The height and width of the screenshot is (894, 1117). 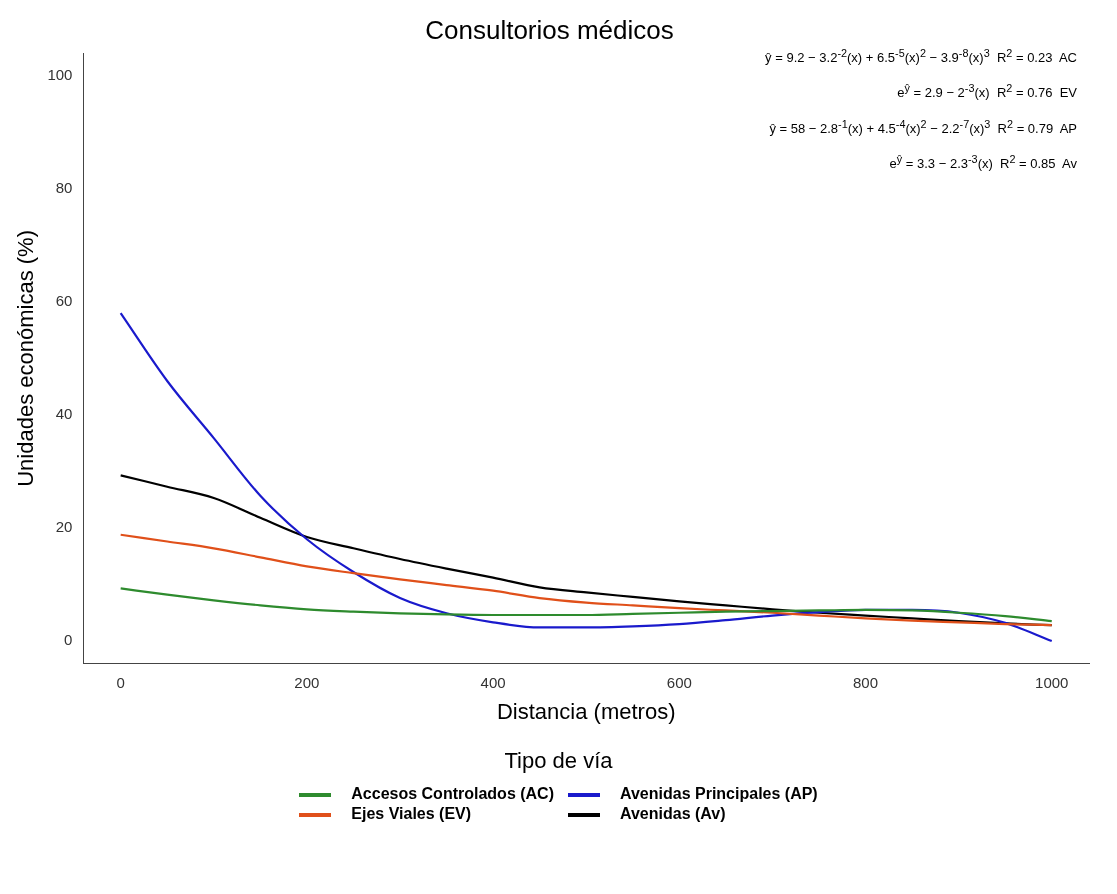 What do you see at coordinates (452, 793) in the screenshot?
I see `legend-label: Accesos Controlados (AC)` at bounding box center [452, 793].